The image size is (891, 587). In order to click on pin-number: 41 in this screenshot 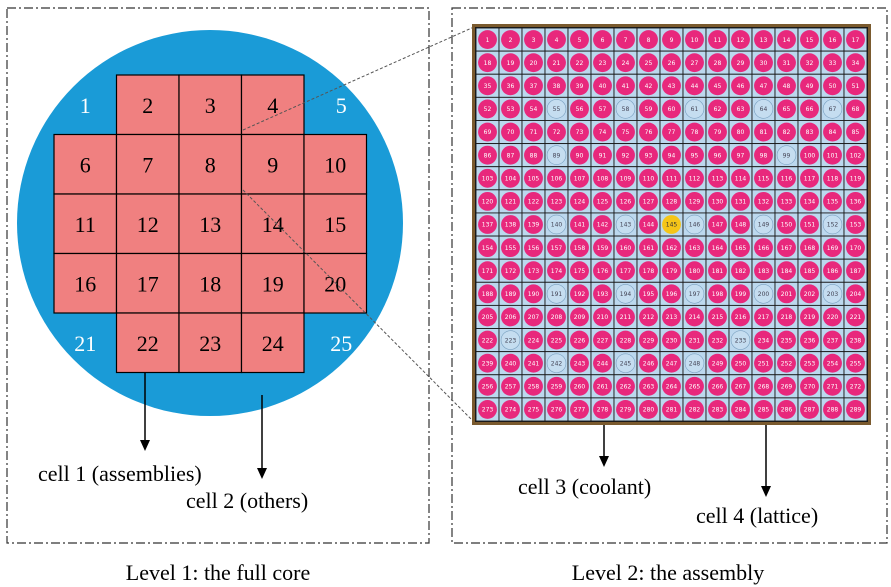, I will do `click(626, 86)`.